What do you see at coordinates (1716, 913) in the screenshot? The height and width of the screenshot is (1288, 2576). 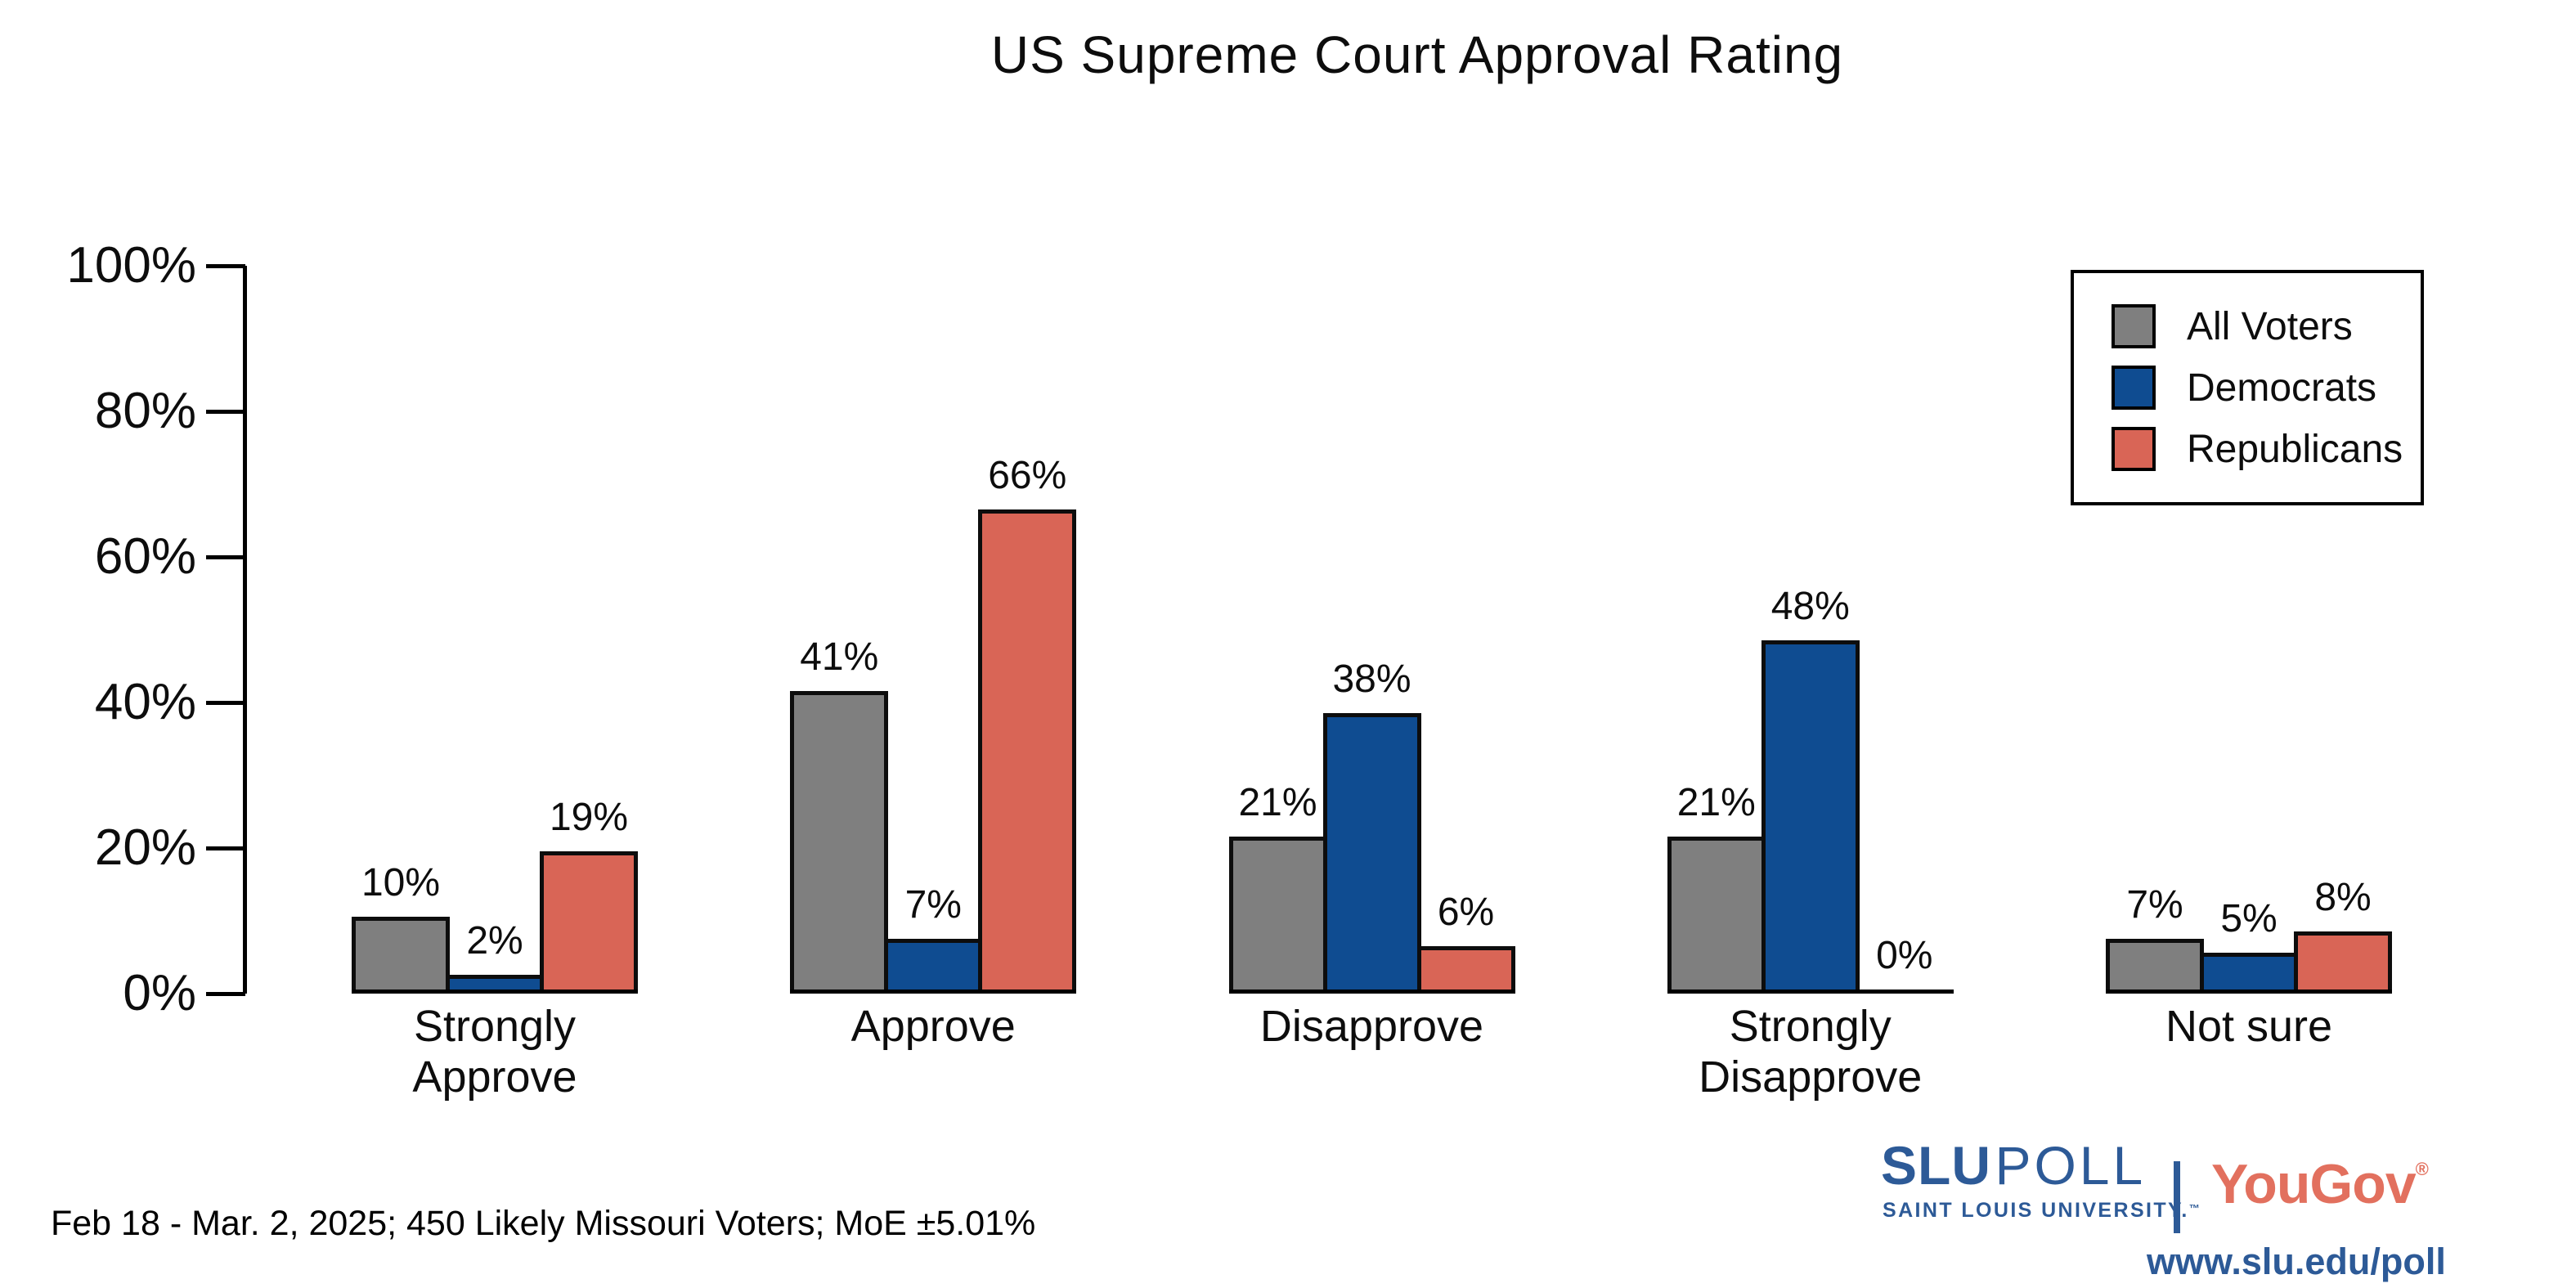 I see `bar-all-voters-strongly-disapprove` at bounding box center [1716, 913].